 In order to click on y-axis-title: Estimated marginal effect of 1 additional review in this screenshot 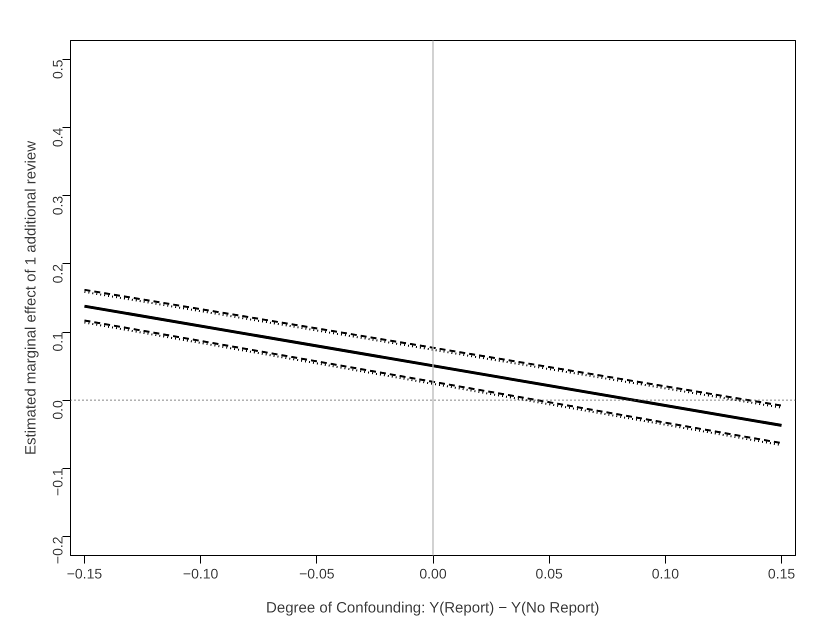, I will do `click(31, 298)`.